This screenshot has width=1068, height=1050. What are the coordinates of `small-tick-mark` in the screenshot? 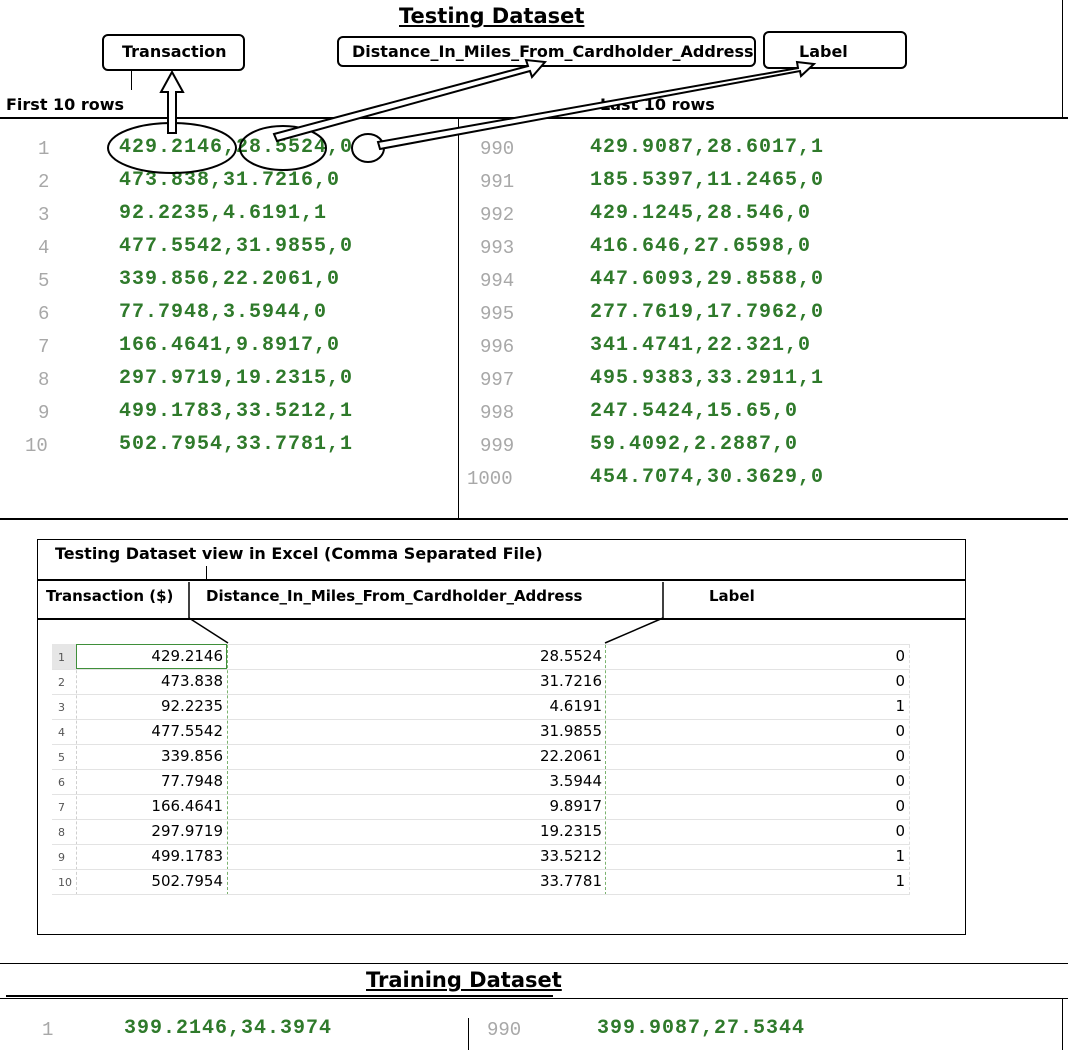 It's located at (131, 80).